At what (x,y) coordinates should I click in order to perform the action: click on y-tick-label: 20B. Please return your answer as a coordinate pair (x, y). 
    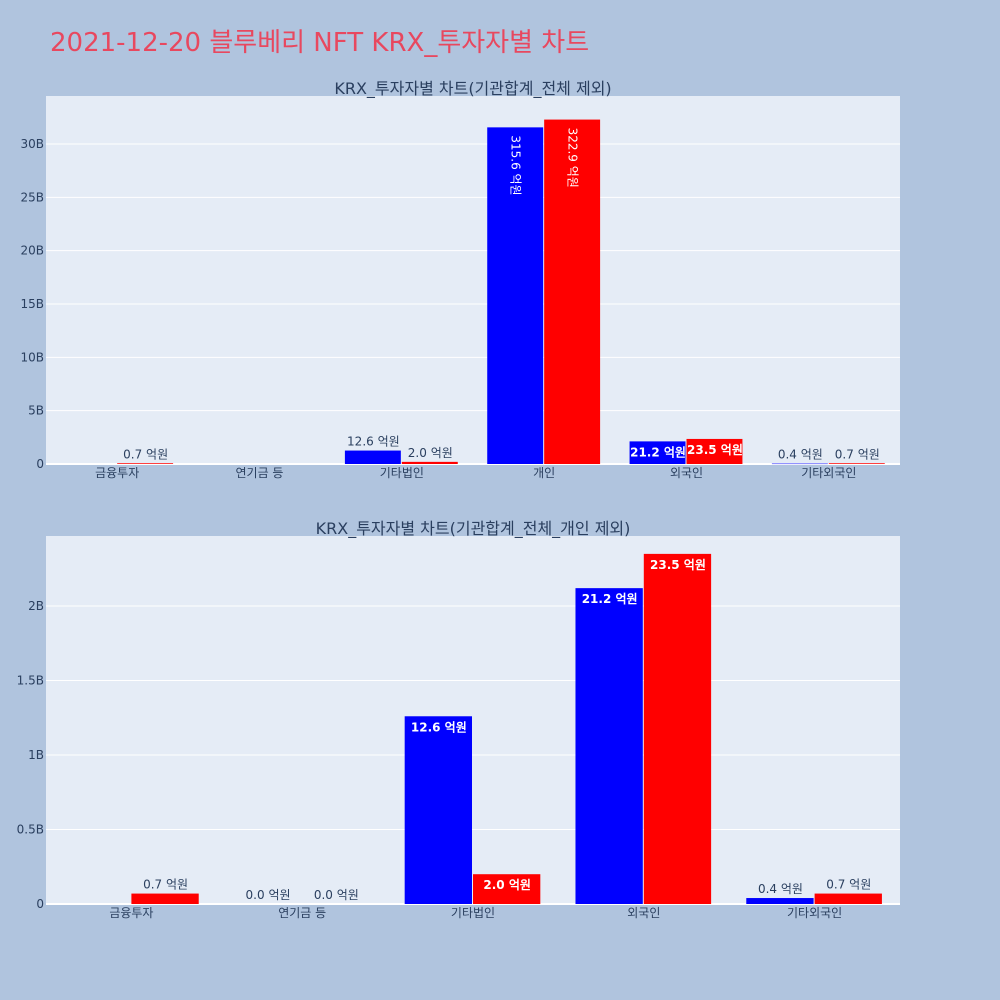
    Looking at the image, I should click on (32, 251).